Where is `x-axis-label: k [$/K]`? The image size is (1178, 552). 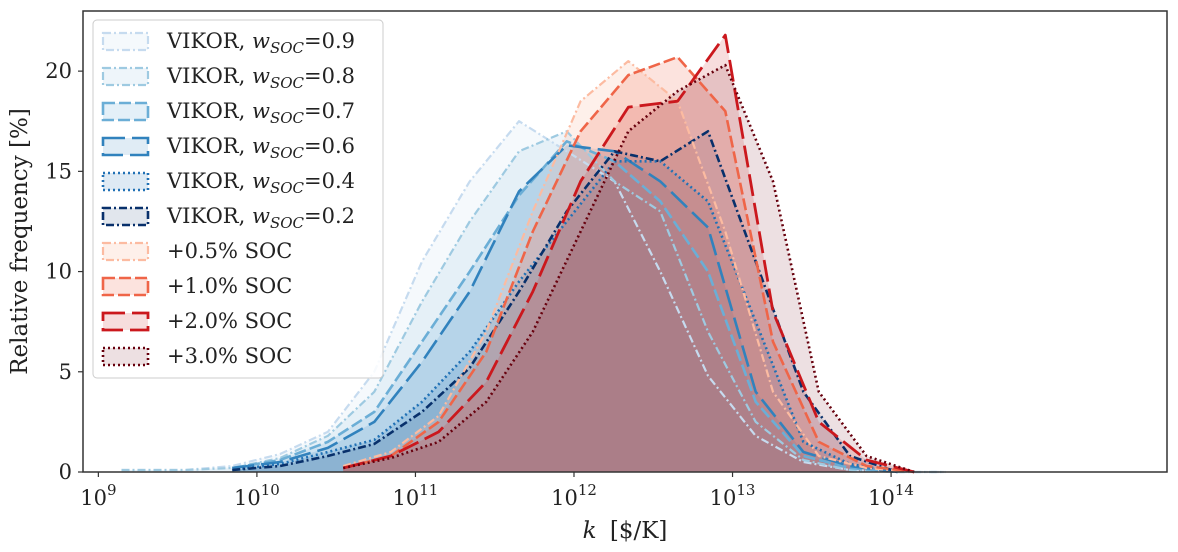 x-axis-label: k [$/K] is located at coordinates (625, 531).